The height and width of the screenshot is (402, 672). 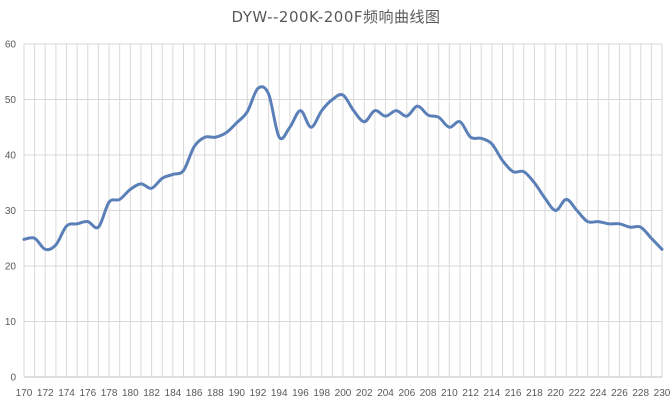 What do you see at coordinates (534, 393) in the screenshot?
I see `x-tick-label: 218` at bounding box center [534, 393].